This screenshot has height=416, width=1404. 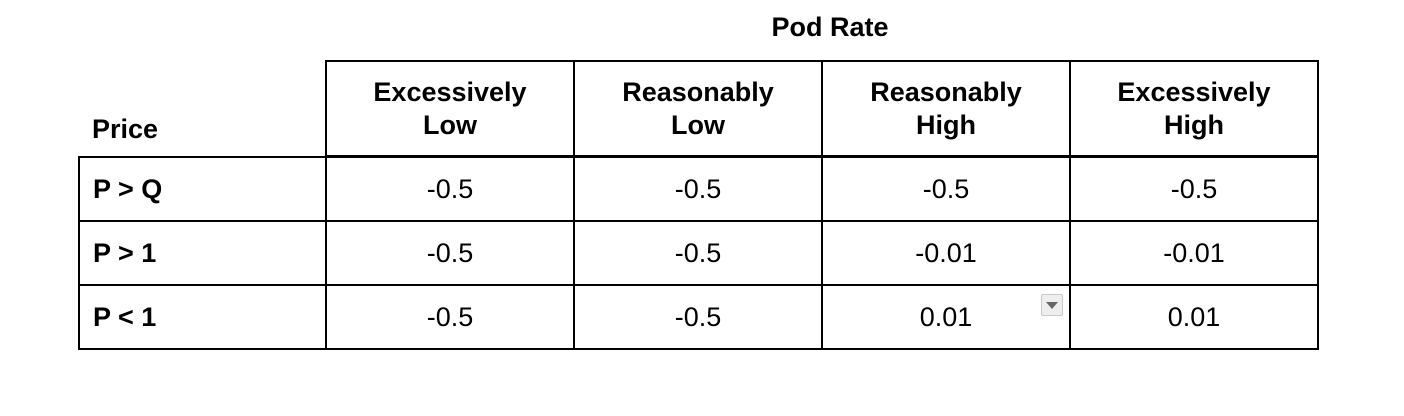 I want to click on column-header-reasonably-high: Reasonably High, so click(x=946, y=108).